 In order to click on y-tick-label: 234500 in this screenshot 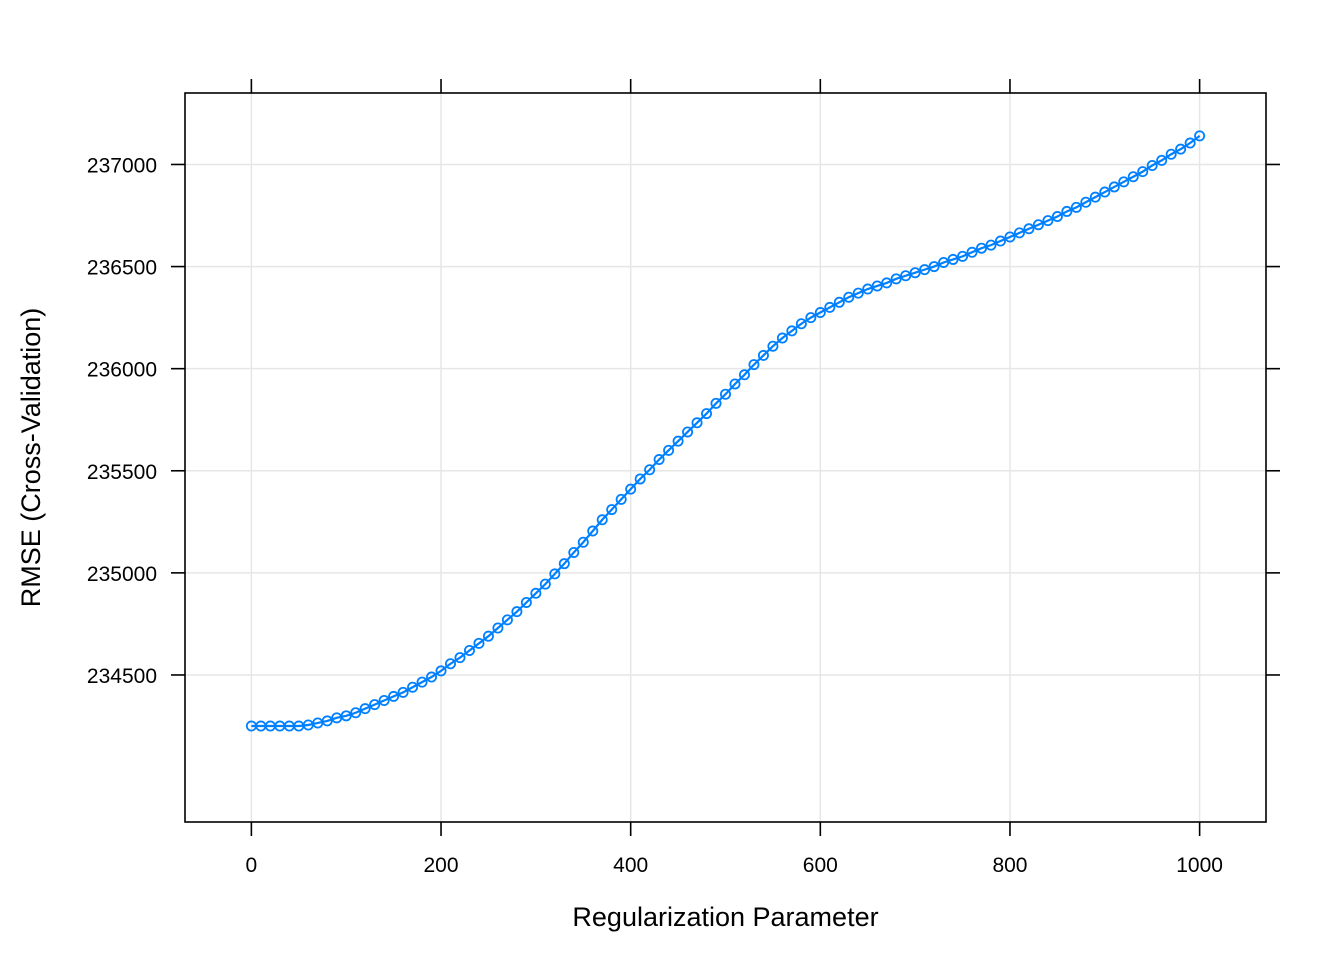, I will do `click(122, 676)`.